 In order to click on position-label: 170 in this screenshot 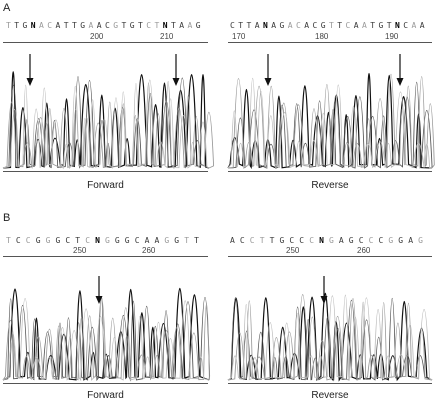, I will do `click(239, 36)`.